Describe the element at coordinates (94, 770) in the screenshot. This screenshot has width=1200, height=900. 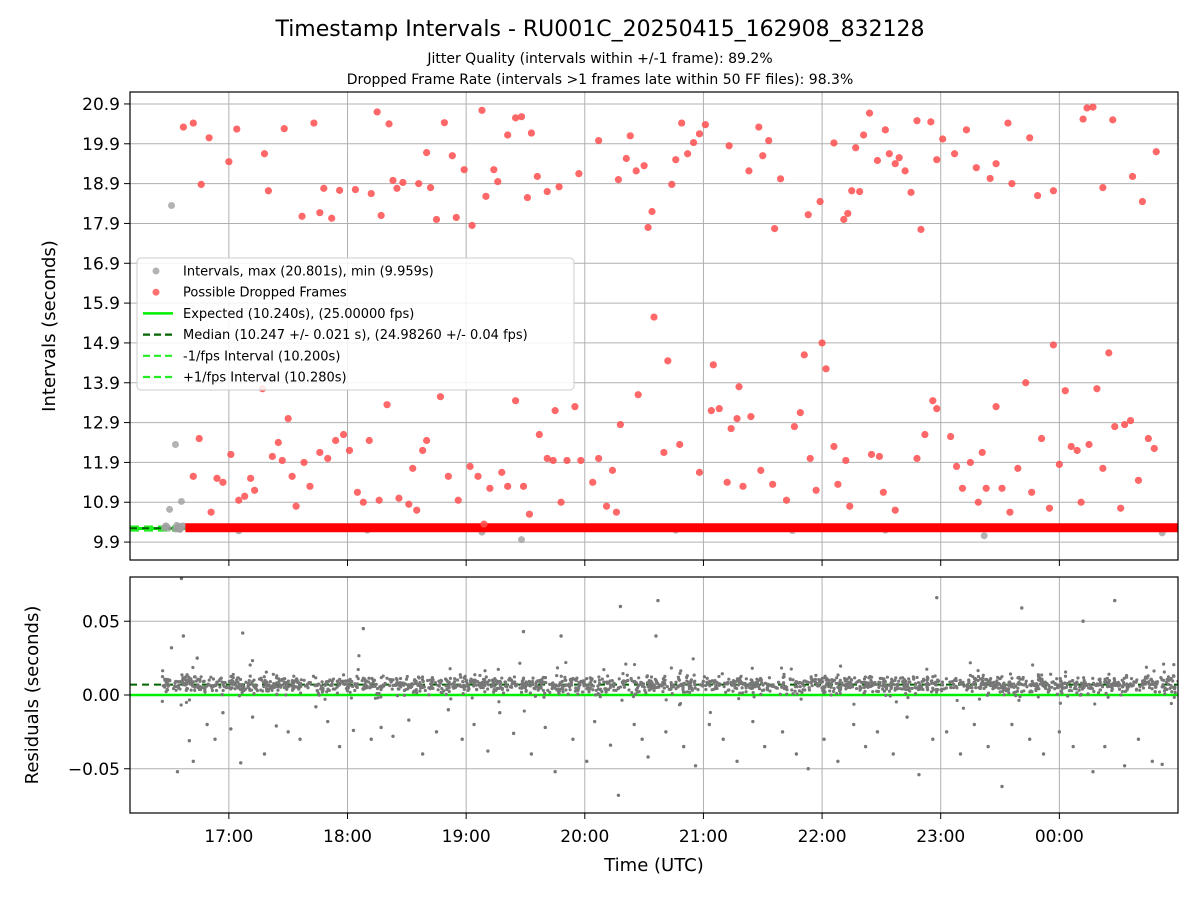
I see `residuals-y-tick-label: −0.05` at that location.